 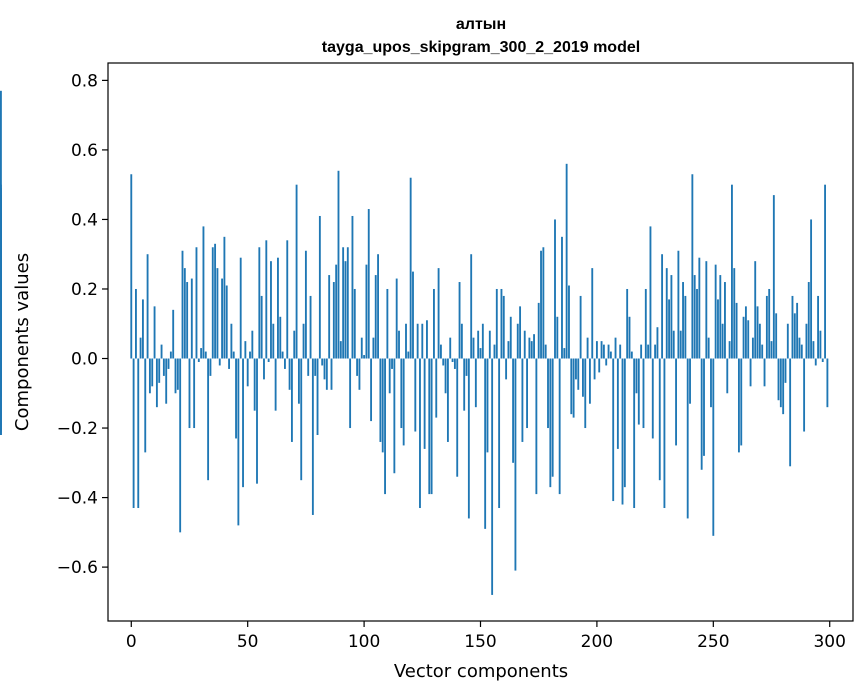 I want to click on y-axis-ticks: −0.6 −0.4 −0.2 0.0 0.2 0.4 0.6 0.8, so click(x=82, y=324).